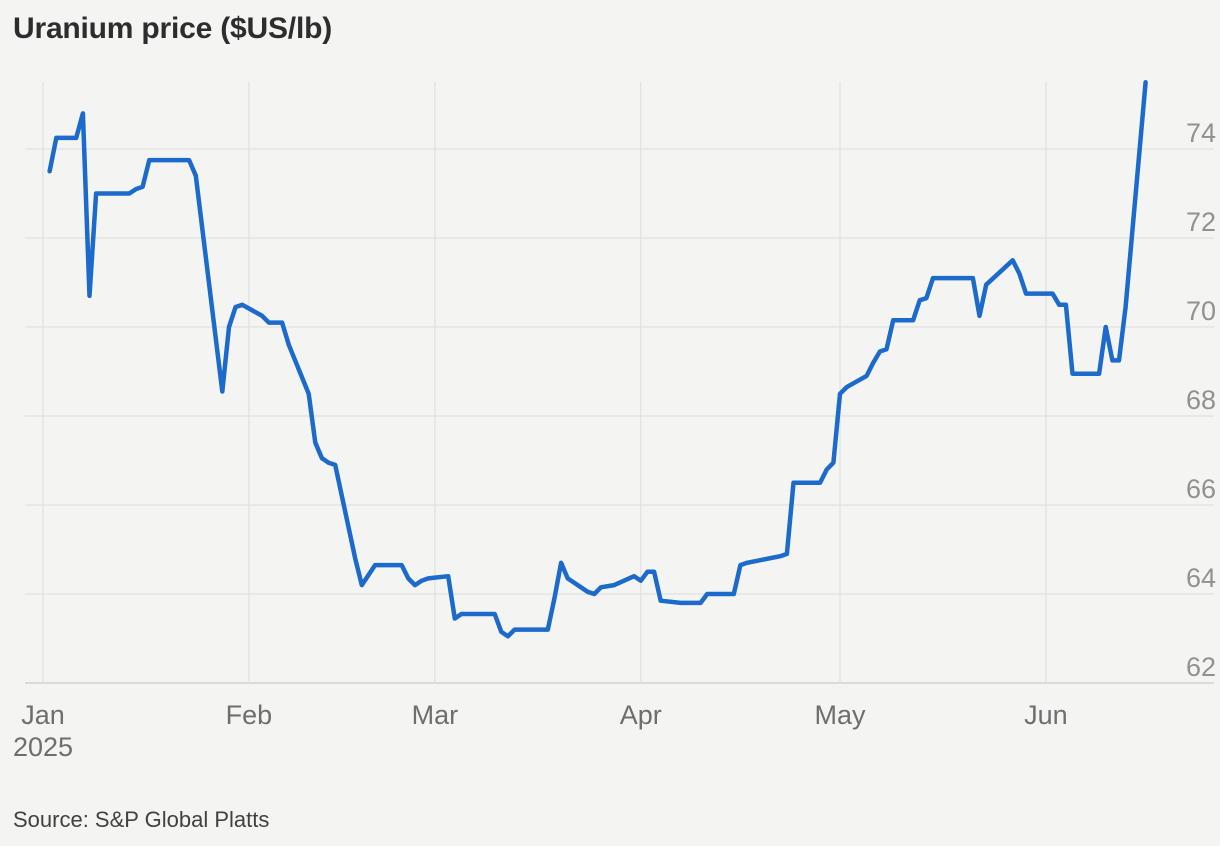 The image size is (1220, 846). Describe the element at coordinates (435, 715) in the screenshot. I see `x-tick-label: Mar` at that location.